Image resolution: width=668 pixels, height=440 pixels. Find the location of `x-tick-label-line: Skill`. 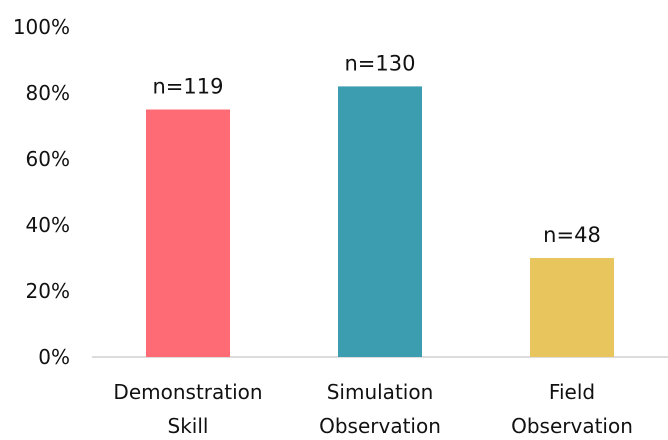

x-tick-label-line: Skill is located at coordinates (188, 426).